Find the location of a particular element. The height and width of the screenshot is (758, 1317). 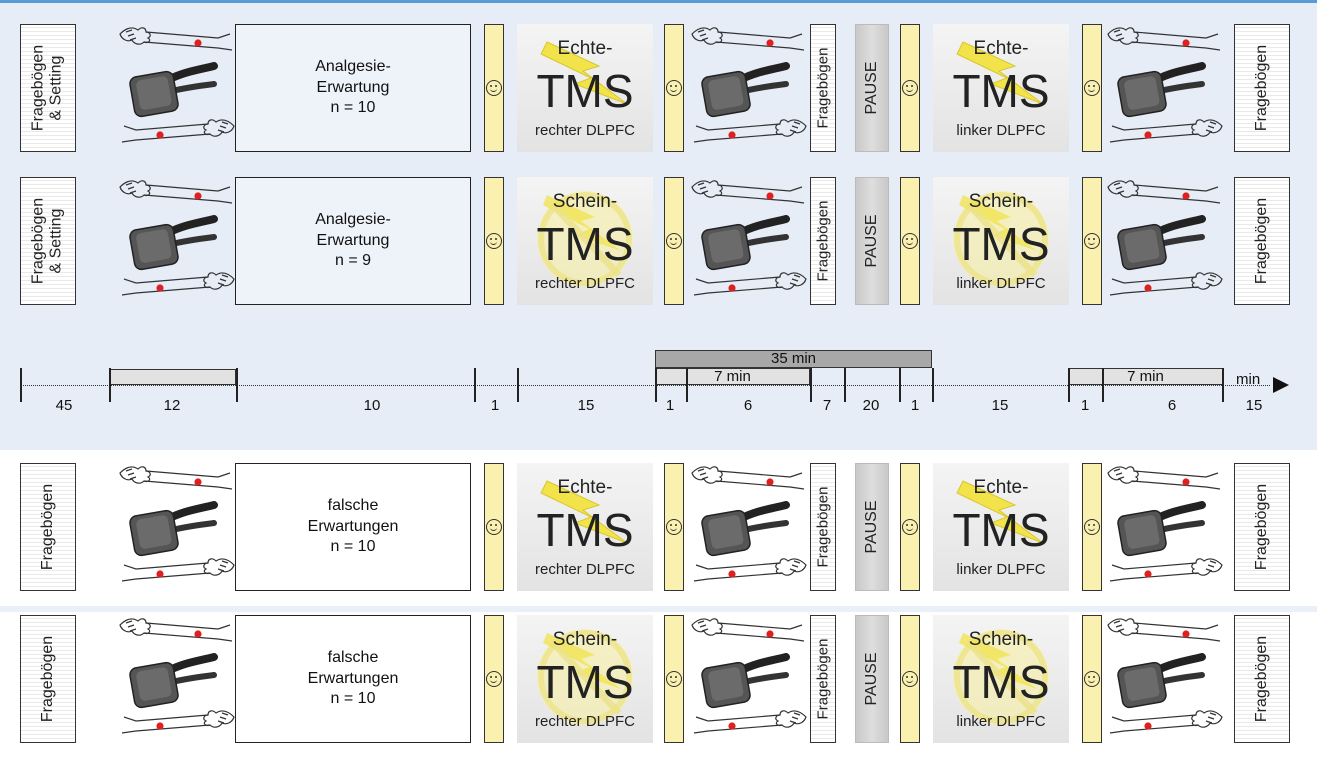

top-accent-line is located at coordinates (658, 1).